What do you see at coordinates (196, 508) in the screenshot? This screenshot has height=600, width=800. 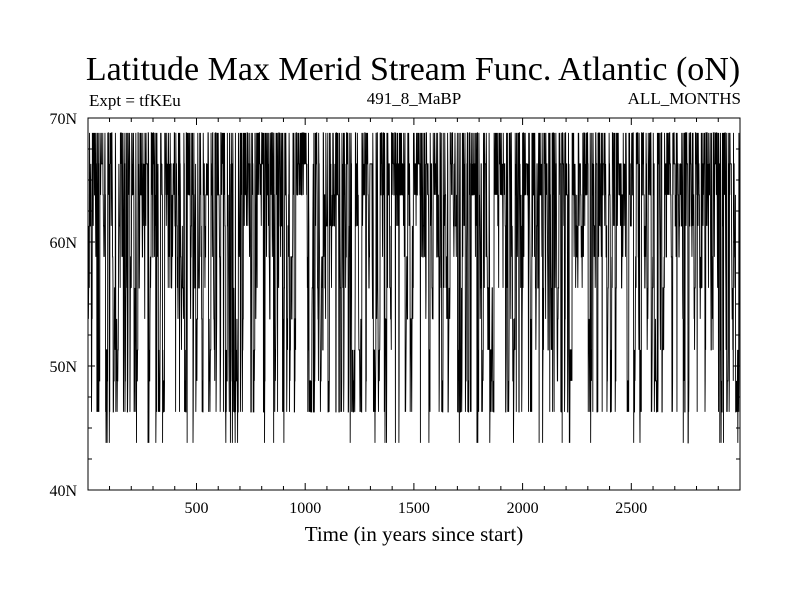 I see `x-tick-label: 500` at bounding box center [196, 508].